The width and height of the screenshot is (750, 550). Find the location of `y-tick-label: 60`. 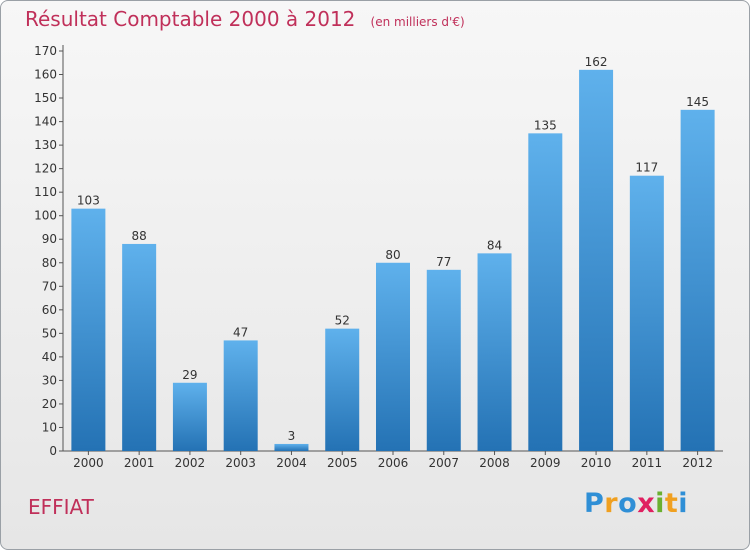

y-tick-label: 60 is located at coordinates (49, 310).